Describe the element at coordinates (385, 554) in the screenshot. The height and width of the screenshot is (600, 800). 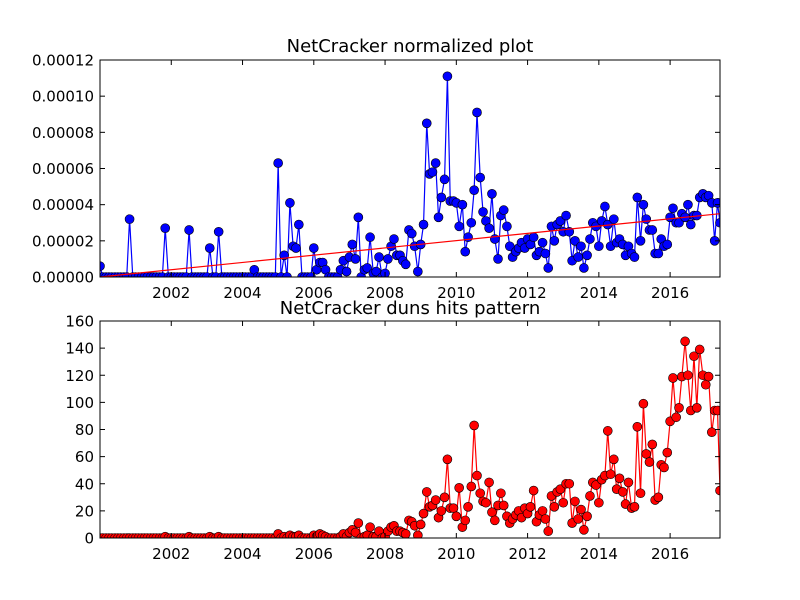
I see `duns-hits-x-tick-label: 2008` at that location.